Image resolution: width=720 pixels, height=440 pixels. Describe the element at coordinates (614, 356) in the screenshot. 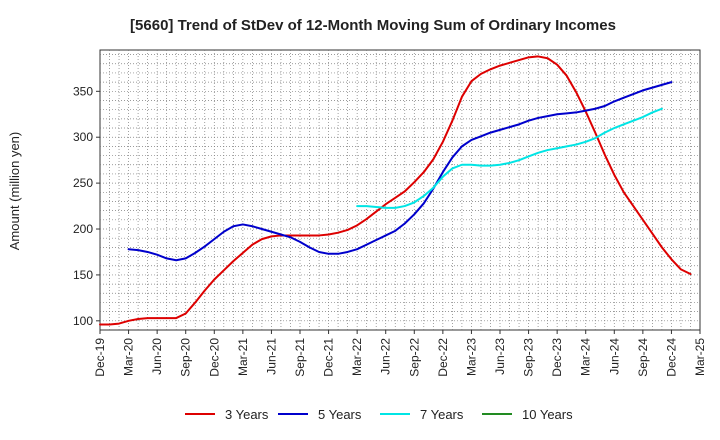

I see `x-tick-label: Jun-24` at that location.